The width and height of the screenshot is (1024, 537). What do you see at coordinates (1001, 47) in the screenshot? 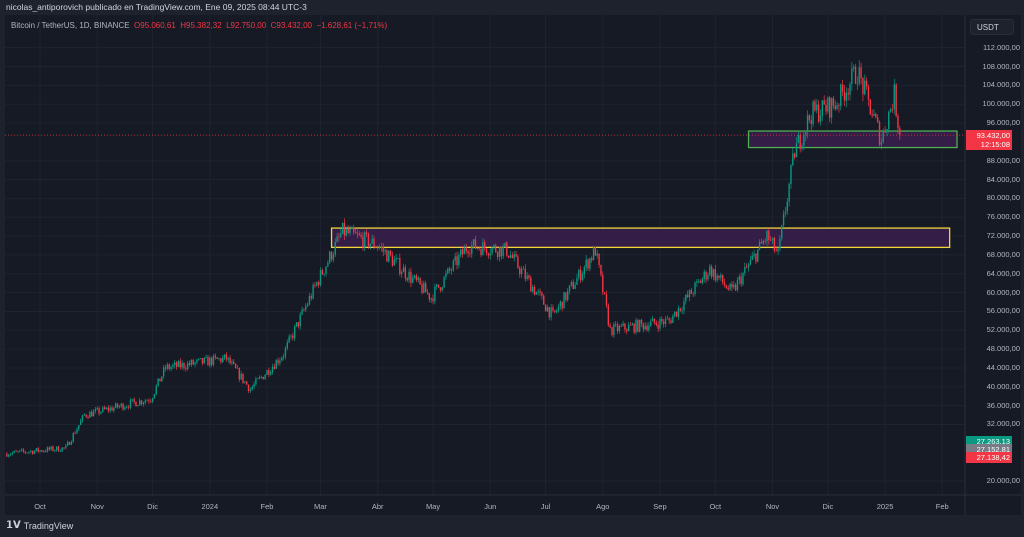
I see `price-label: 112.000,00` at bounding box center [1001, 47].